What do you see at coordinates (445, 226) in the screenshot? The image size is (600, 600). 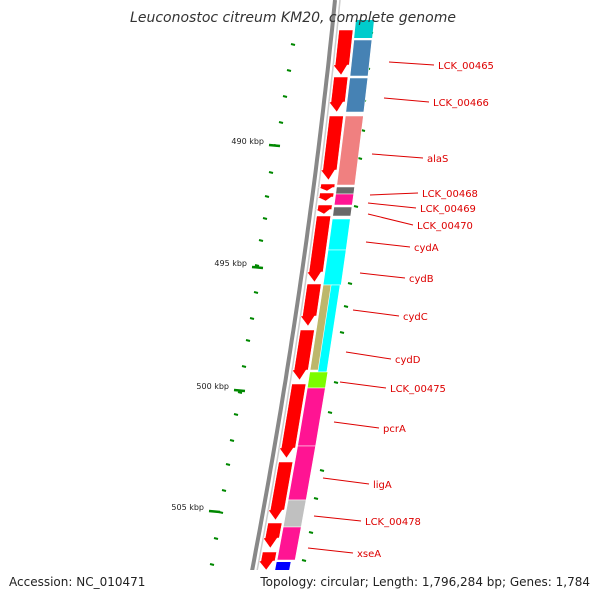 I see `gene-label: LCK_00470` at bounding box center [445, 226].